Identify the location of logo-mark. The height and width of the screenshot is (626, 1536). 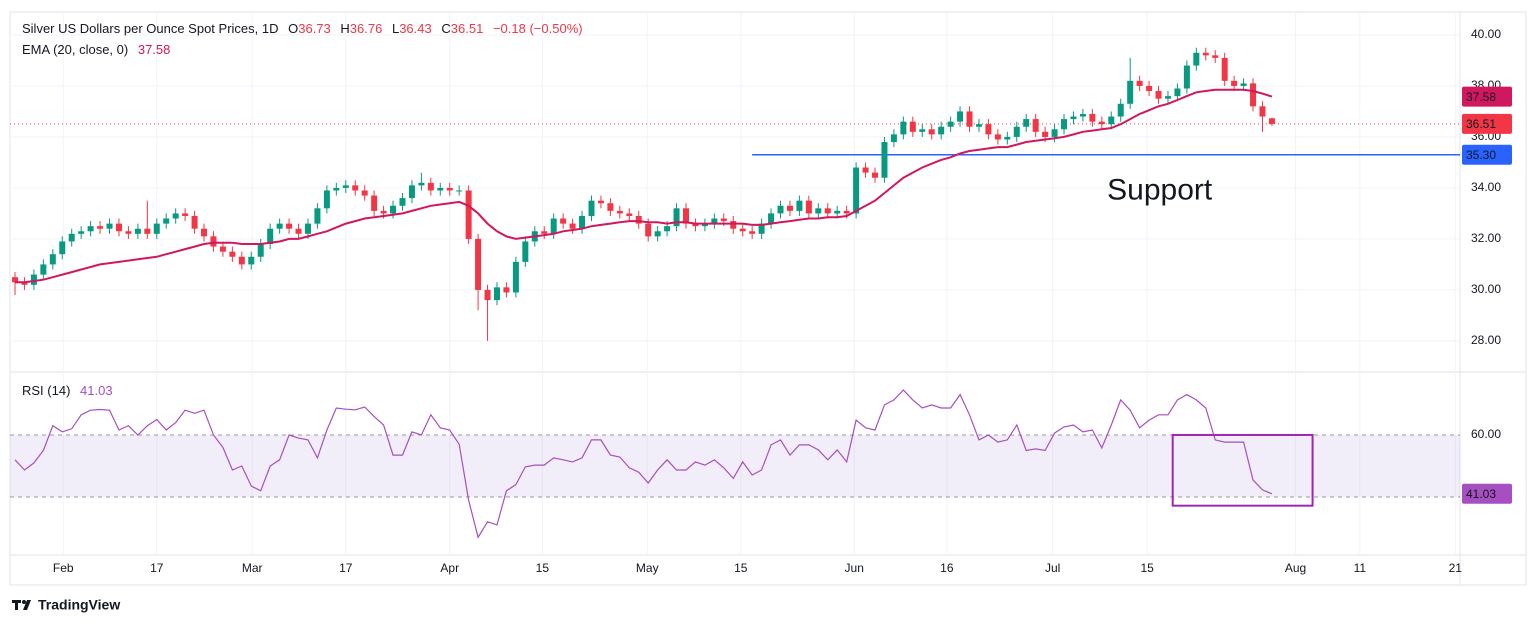
(16, 605).